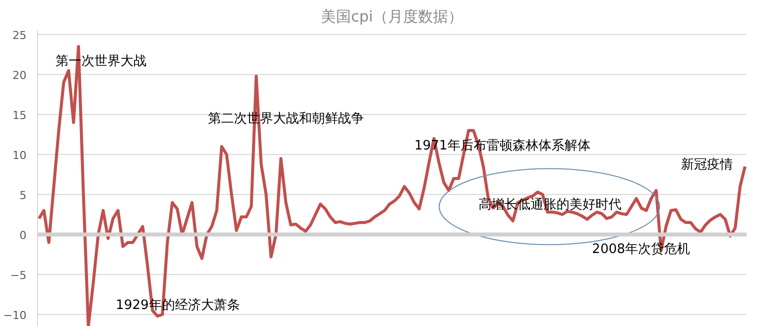 This screenshot has width=766, height=326. I want to click on chart-title: 美国cpi（月度数据）, so click(392, 17).